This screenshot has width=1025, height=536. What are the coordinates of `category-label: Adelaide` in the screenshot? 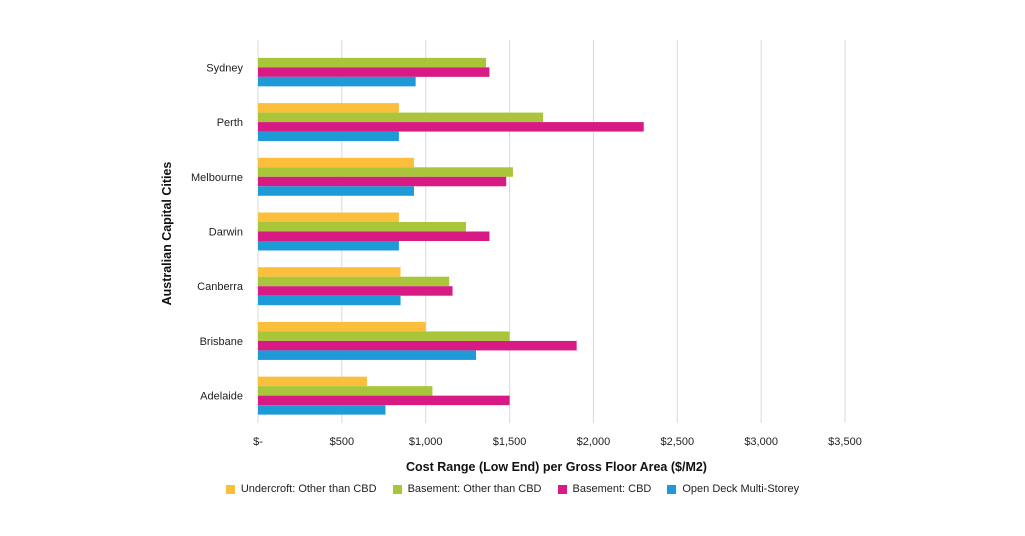 It's located at (221, 397).